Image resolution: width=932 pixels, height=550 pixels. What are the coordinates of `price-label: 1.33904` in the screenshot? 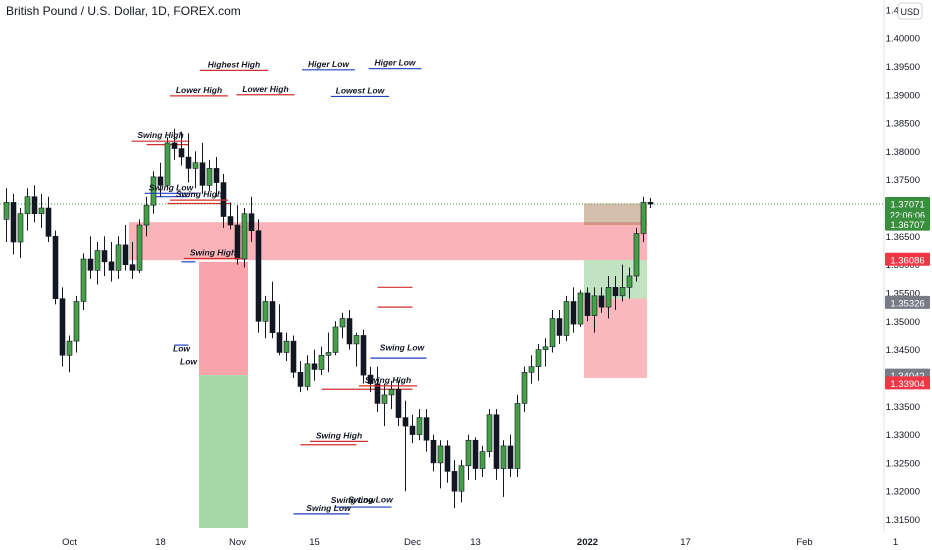 It's located at (907, 383).